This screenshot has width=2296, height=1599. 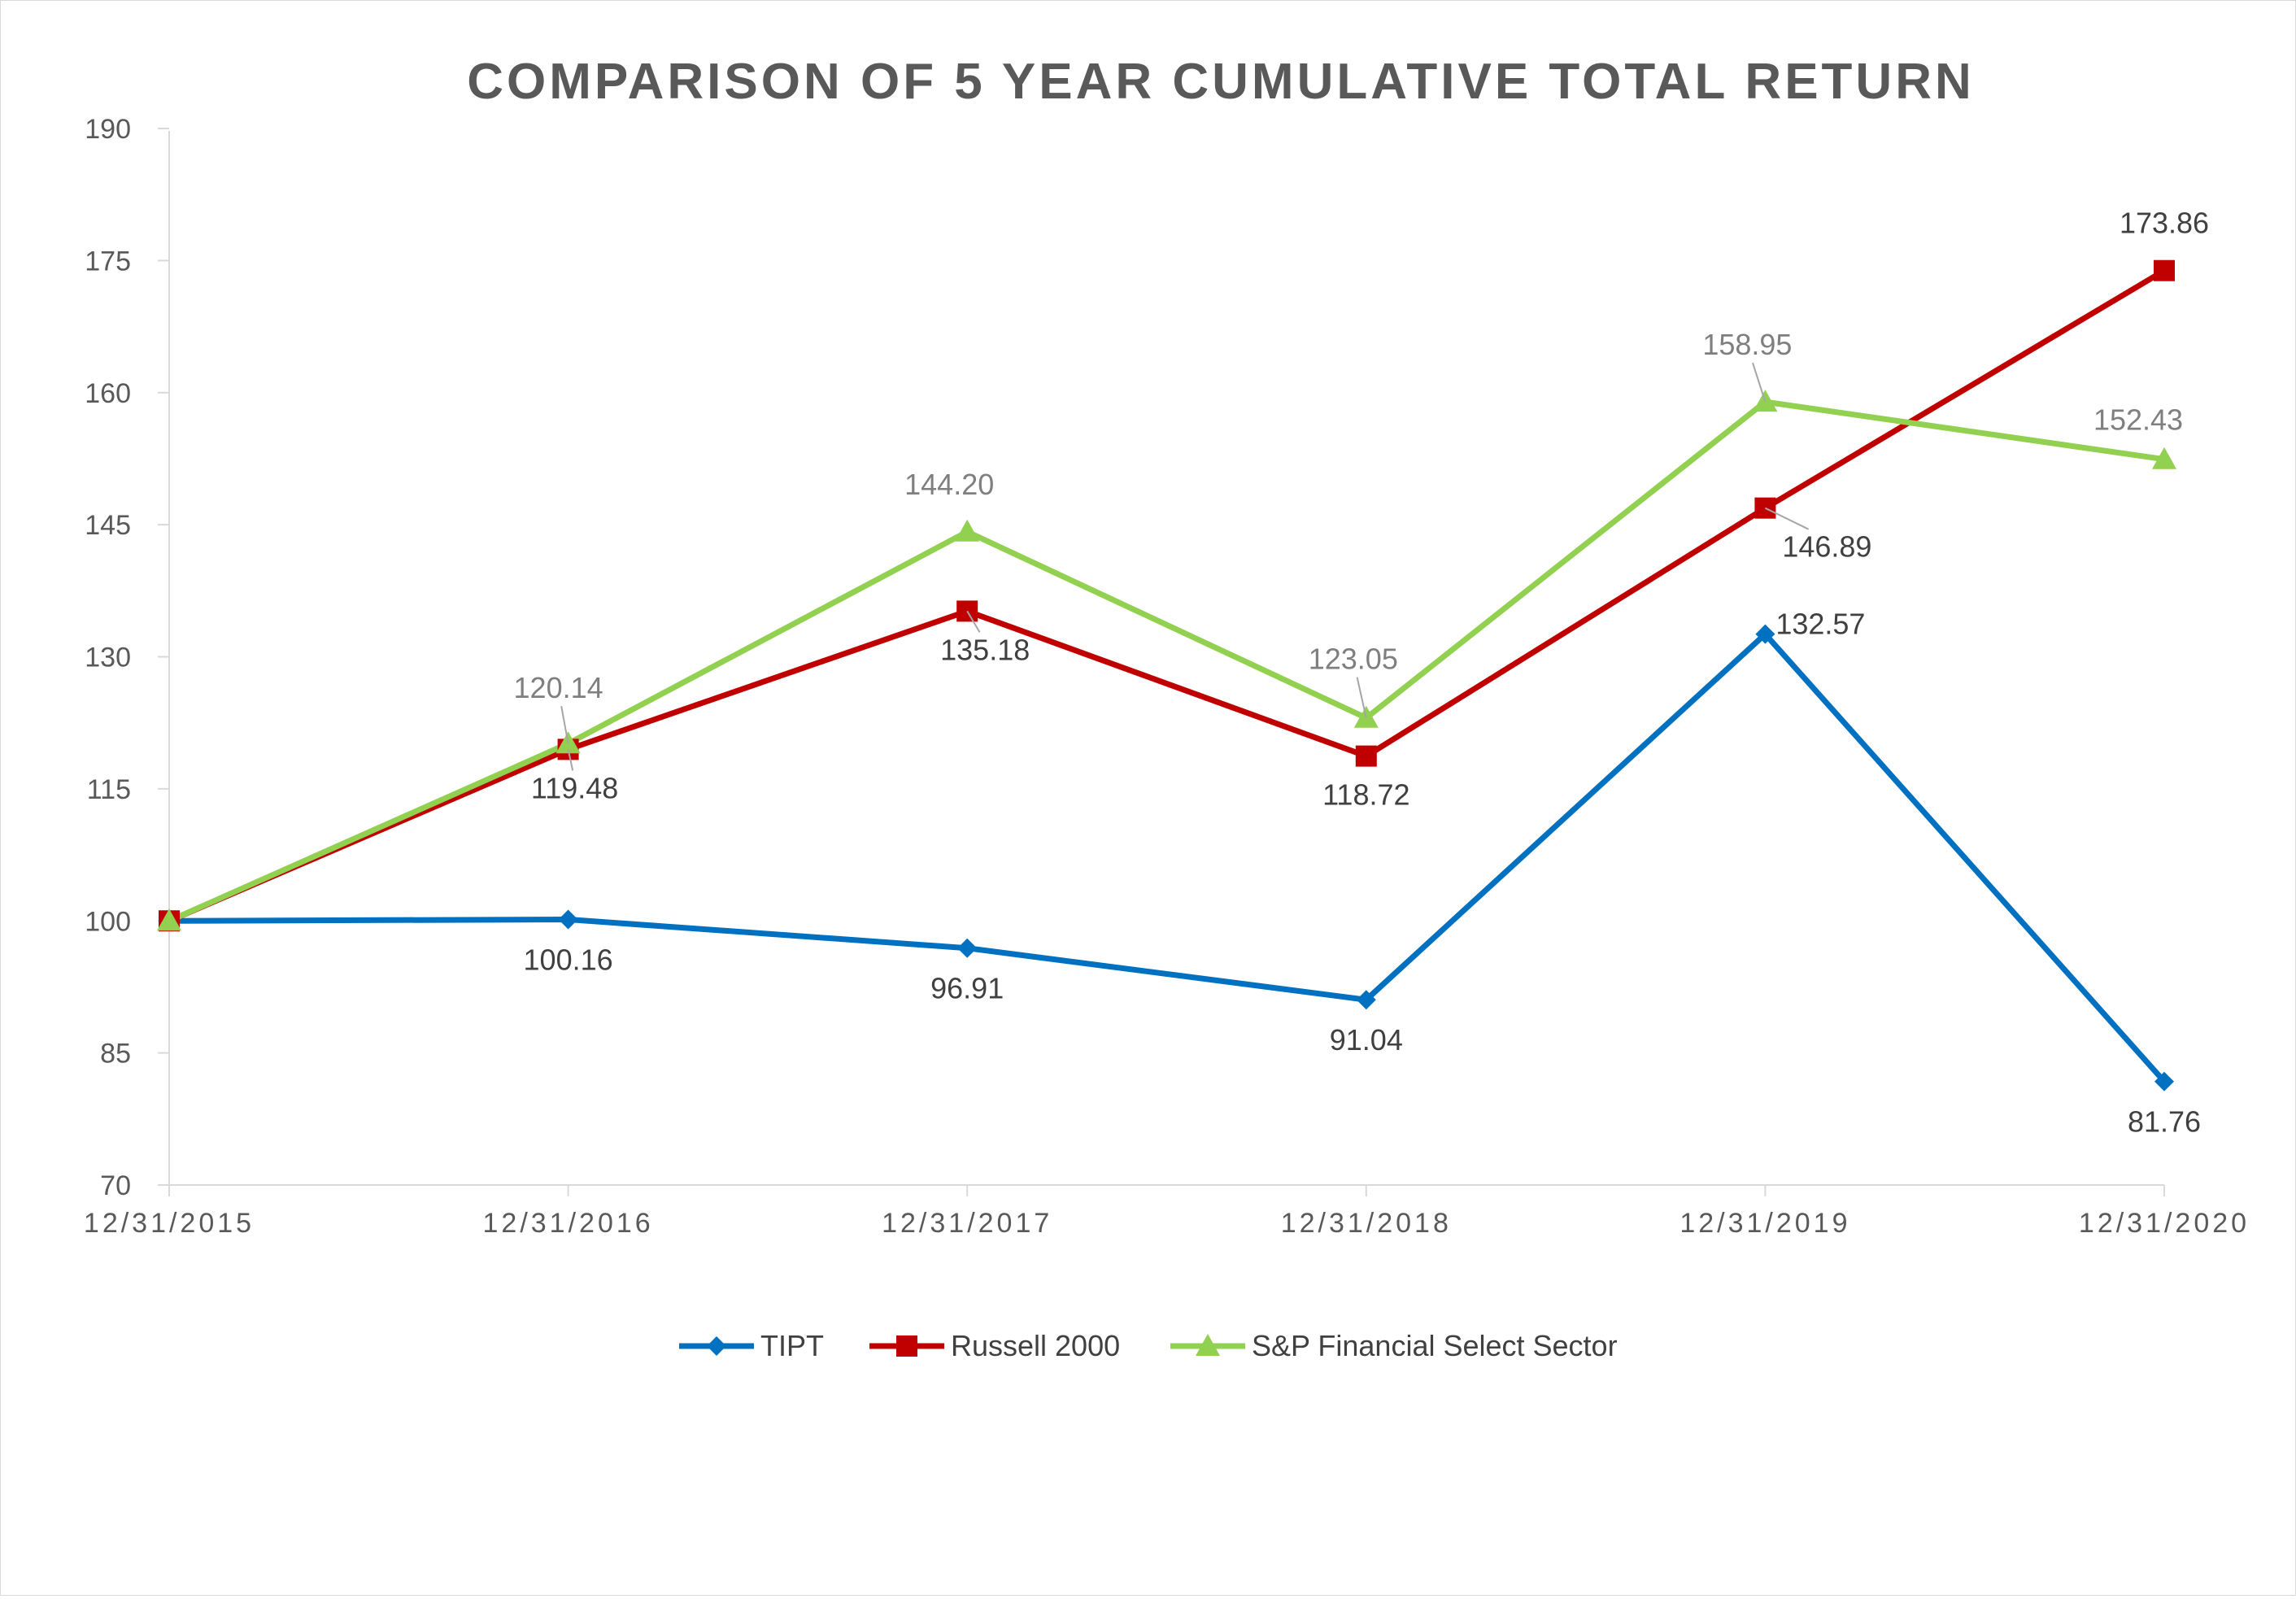 I want to click on data-label: 144.20, so click(x=949, y=484).